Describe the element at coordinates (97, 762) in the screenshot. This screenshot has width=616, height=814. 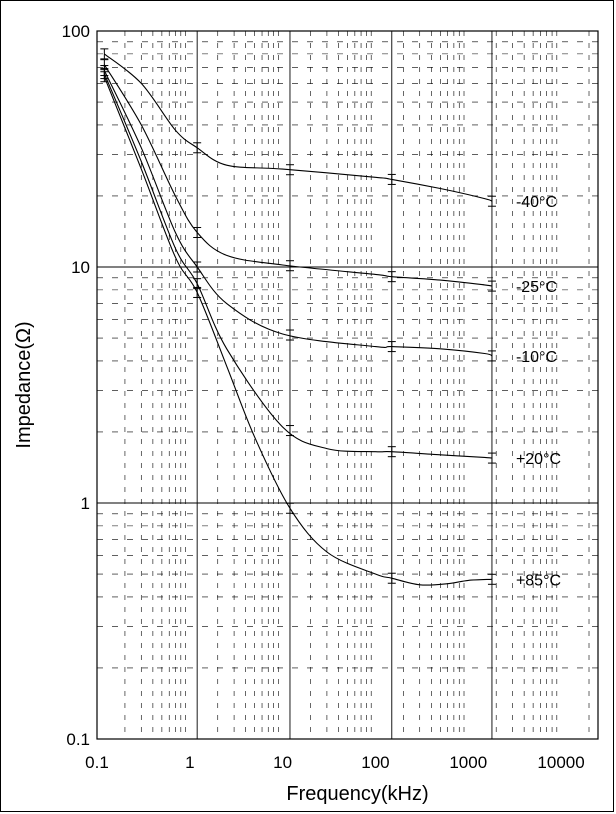
I see `x-tick-label: 0.1` at that location.